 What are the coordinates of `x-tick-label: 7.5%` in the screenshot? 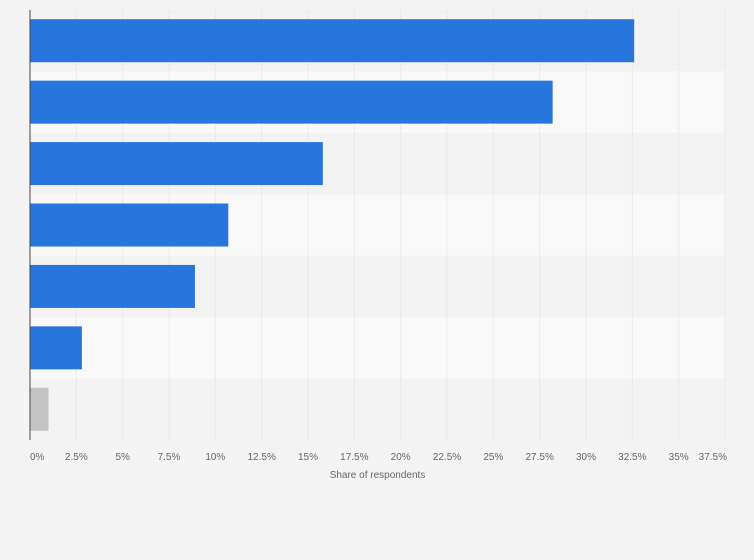 It's located at (169, 457).